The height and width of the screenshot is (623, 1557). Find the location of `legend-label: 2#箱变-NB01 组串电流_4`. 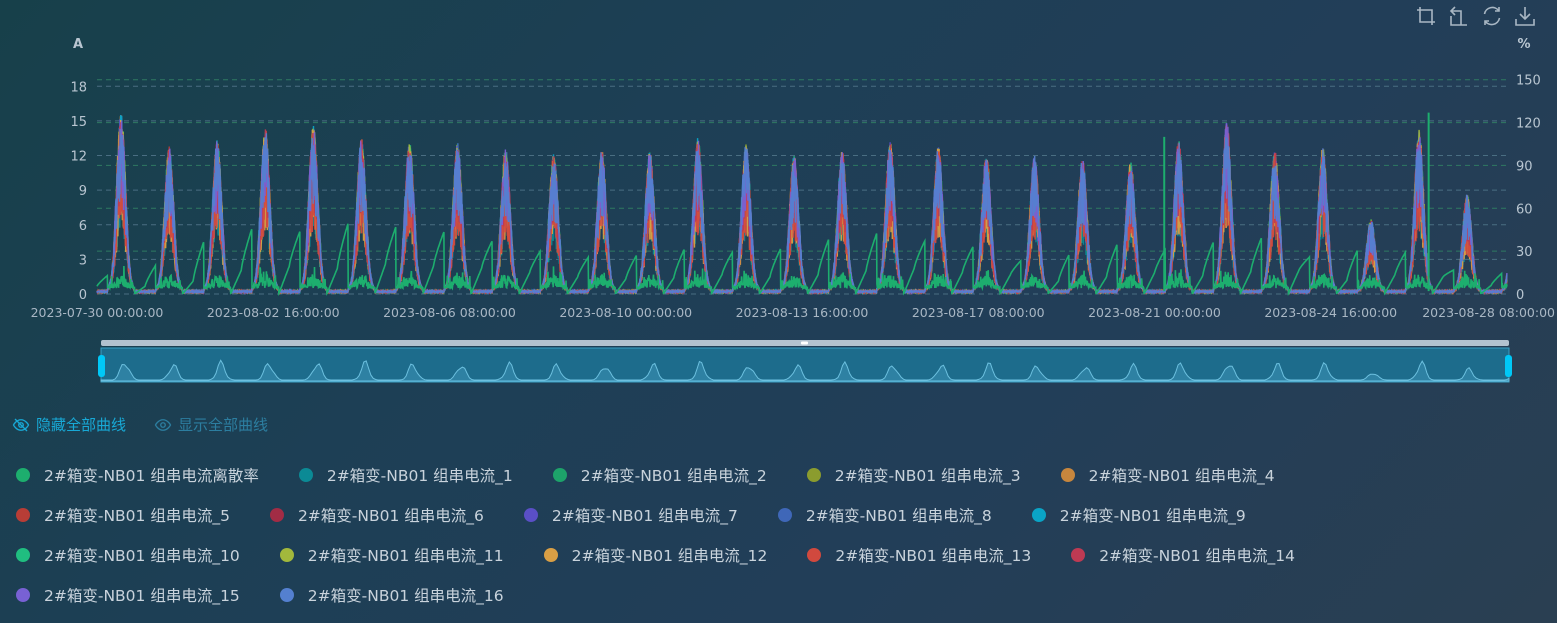

legend-label: 2#箱变-NB01 组串电流_4 is located at coordinates (1181, 476).